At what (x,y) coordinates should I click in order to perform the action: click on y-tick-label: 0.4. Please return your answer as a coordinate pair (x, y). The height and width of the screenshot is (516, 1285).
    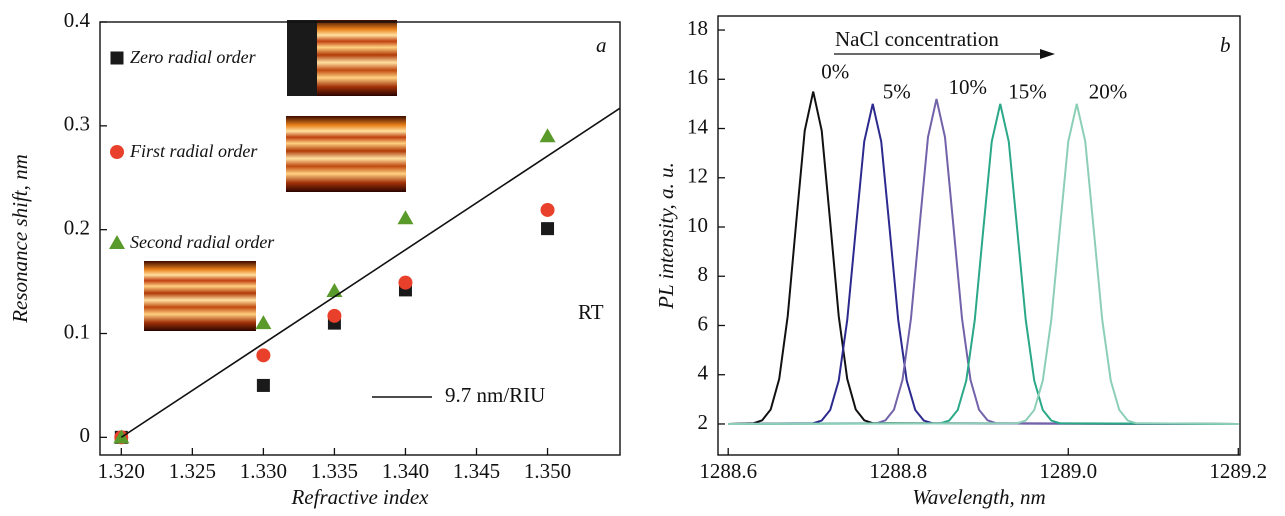
    Looking at the image, I should click on (77, 20).